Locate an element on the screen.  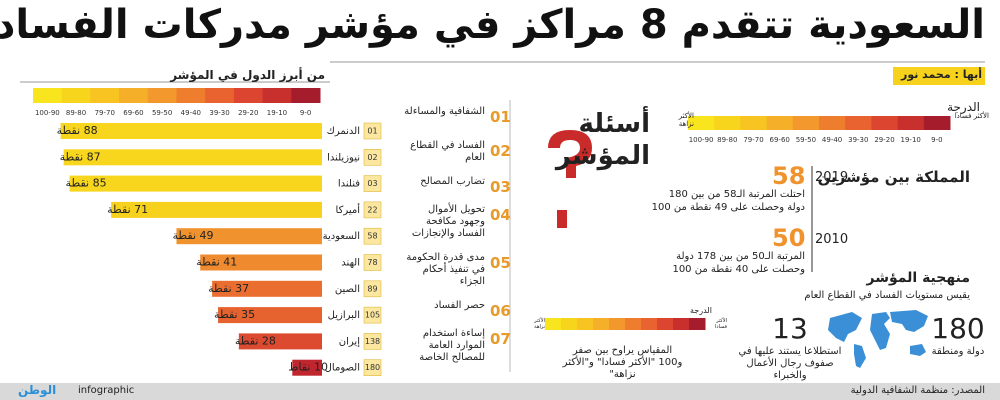
rank-label: 105 is located at coordinates (372, 315).